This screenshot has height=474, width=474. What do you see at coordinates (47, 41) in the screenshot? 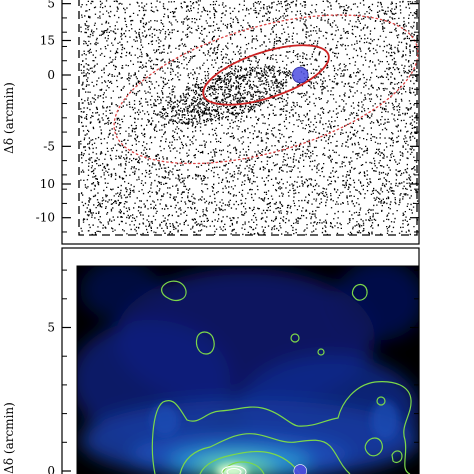
I see `y-tick-label: 15` at bounding box center [47, 41].